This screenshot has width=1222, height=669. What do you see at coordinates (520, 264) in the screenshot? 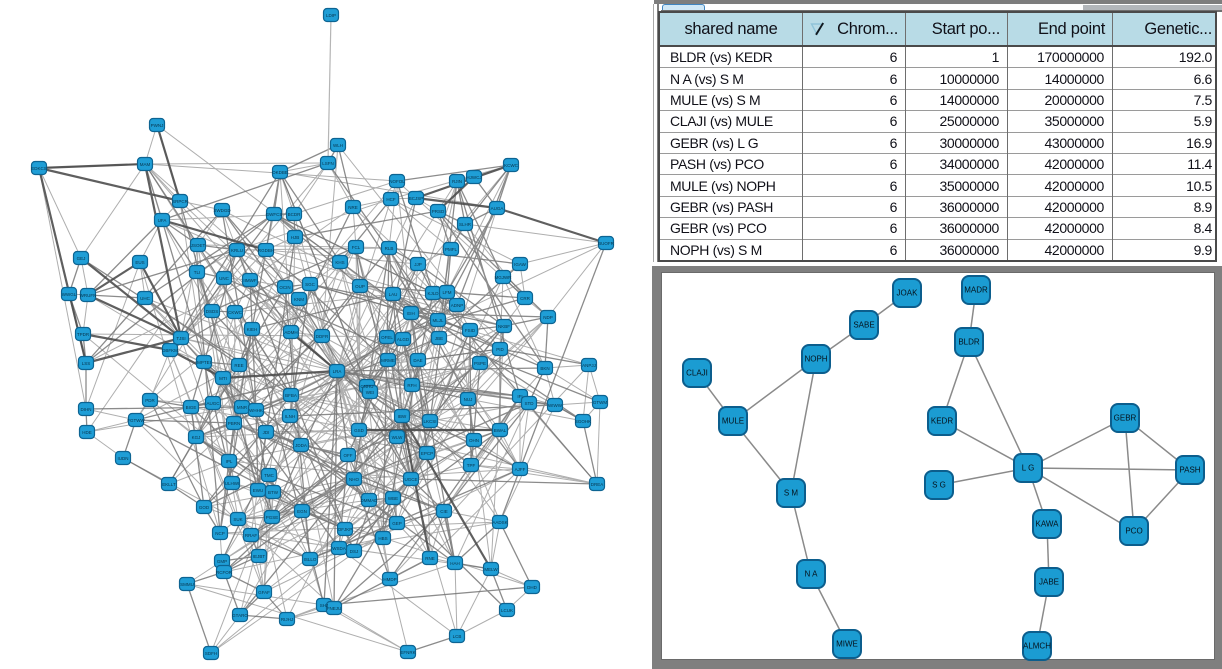
I see `svg-text: IGAW` at bounding box center [520, 264].